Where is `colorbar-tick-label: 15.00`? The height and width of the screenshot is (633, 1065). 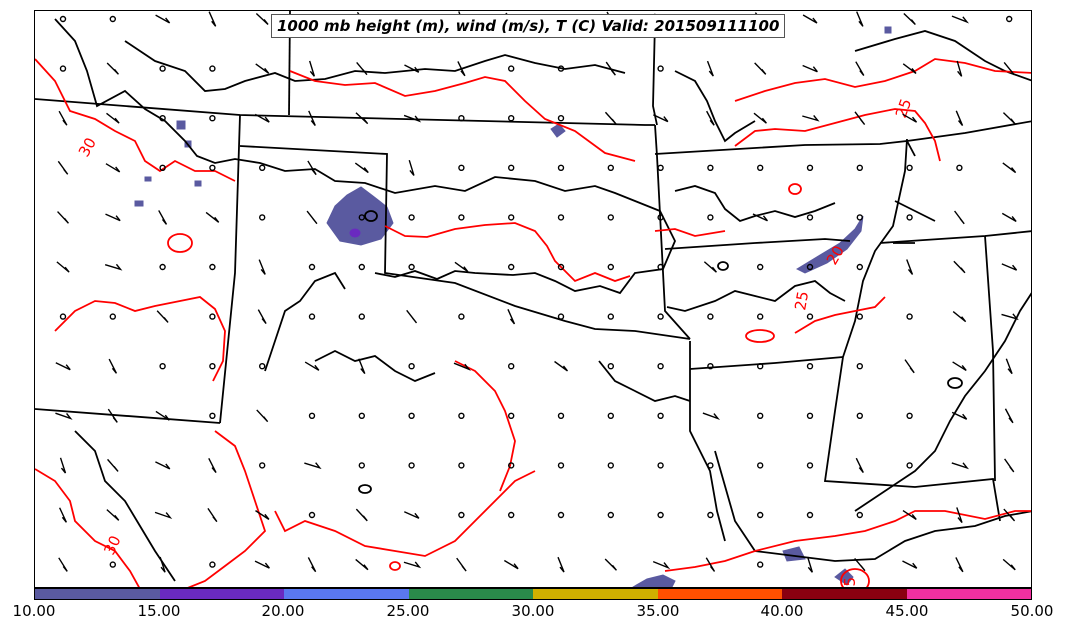
colorbar-tick-label: 15.00 is located at coordinates (159, 611).